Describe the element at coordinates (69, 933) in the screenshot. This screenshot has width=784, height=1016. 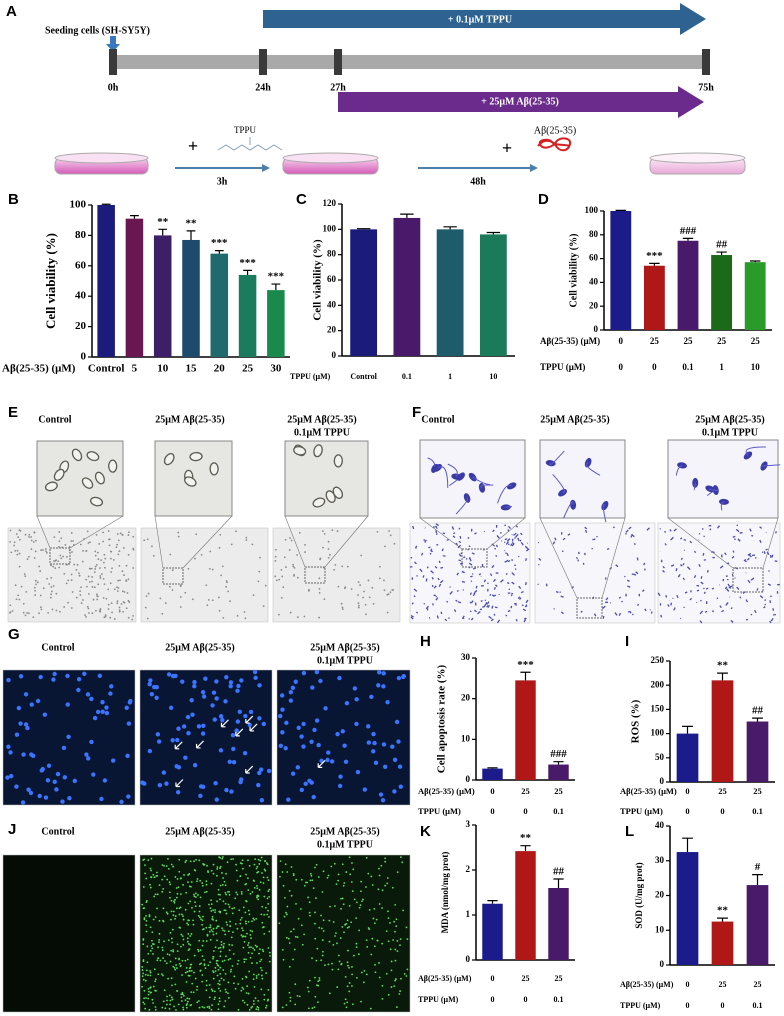
I see `image-background` at that location.